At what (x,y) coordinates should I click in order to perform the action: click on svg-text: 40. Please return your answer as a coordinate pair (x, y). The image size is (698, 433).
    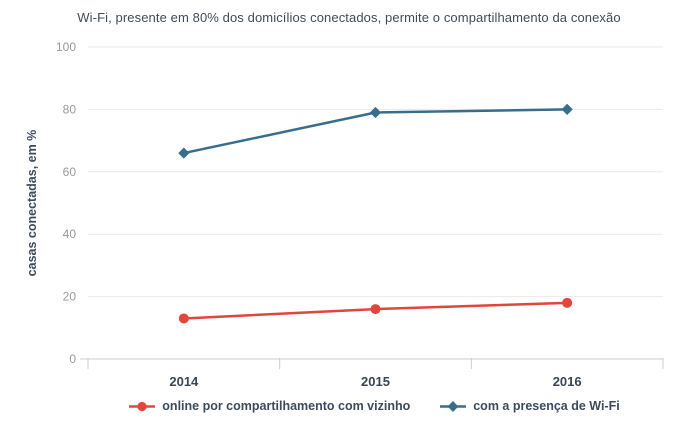
    Looking at the image, I should click on (70, 234).